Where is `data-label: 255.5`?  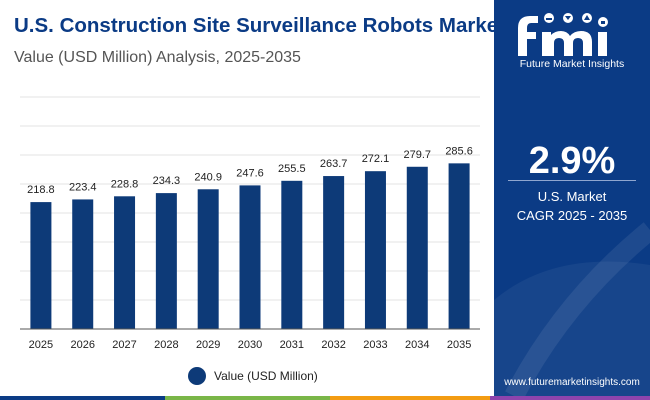 data-label: 255.5 is located at coordinates (292, 169).